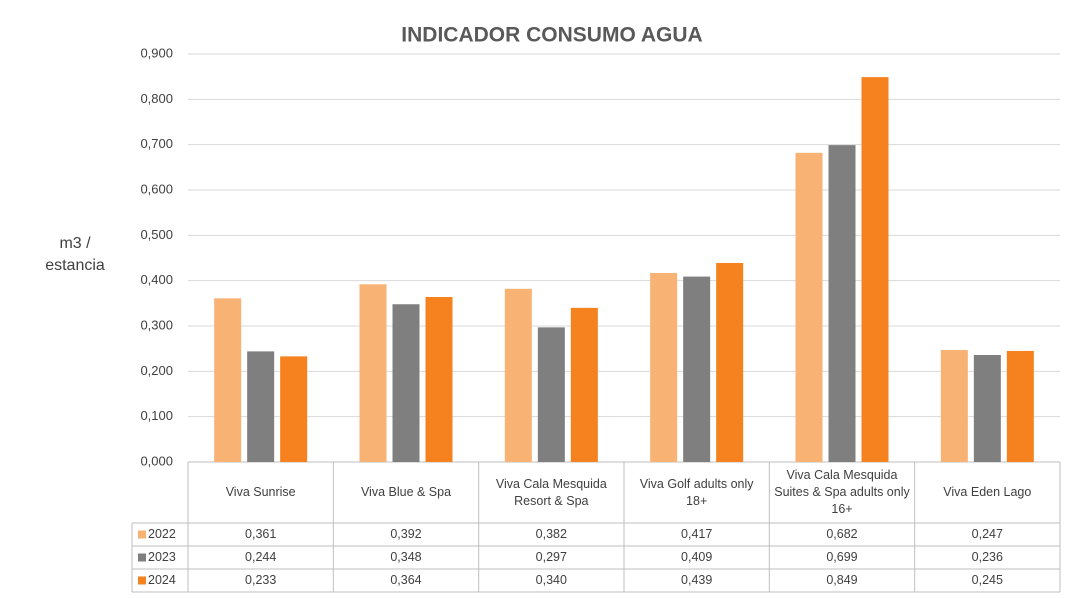 The image size is (1076, 599). I want to click on data-table-value: 0,417, so click(697, 534).